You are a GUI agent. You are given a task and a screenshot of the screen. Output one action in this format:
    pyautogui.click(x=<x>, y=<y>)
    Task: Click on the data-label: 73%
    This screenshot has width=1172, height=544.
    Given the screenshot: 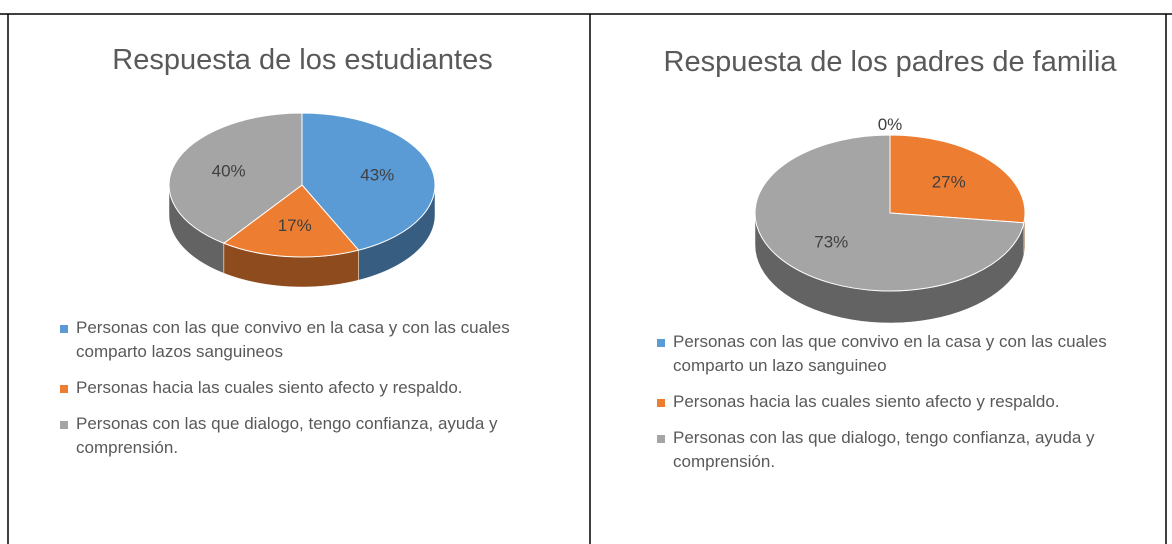 What is the action you would take?
    pyautogui.click(x=831, y=241)
    